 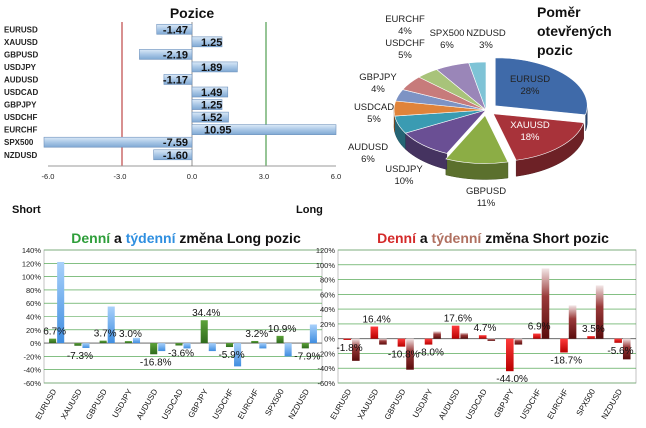 I want to click on data-value-label: 3.5%, so click(x=593, y=329).